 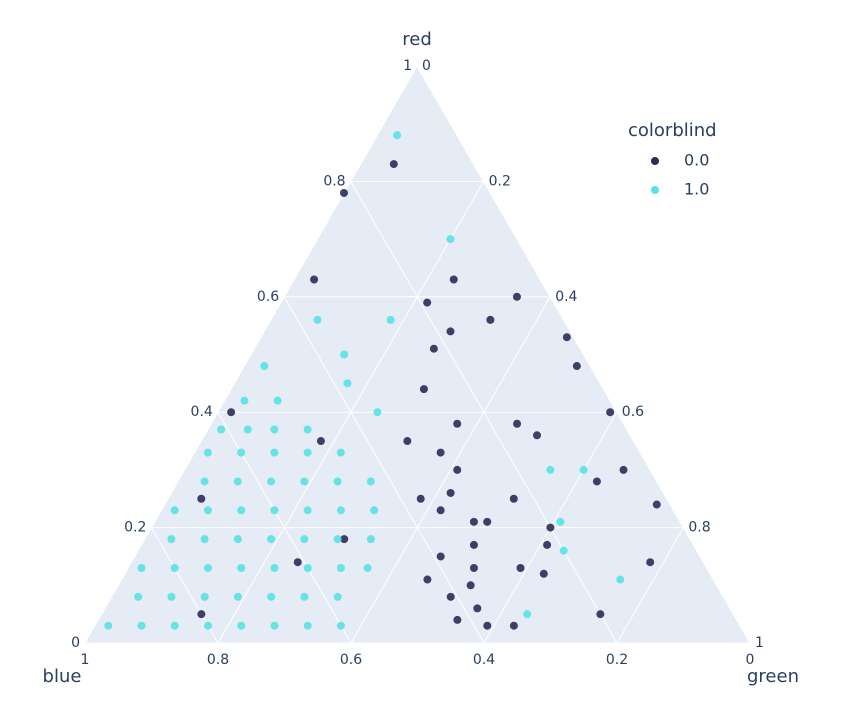 What do you see at coordinates (750, 660) in the screenshot?
I see `b-tick-label: 0` at bounding box center [750, 660].